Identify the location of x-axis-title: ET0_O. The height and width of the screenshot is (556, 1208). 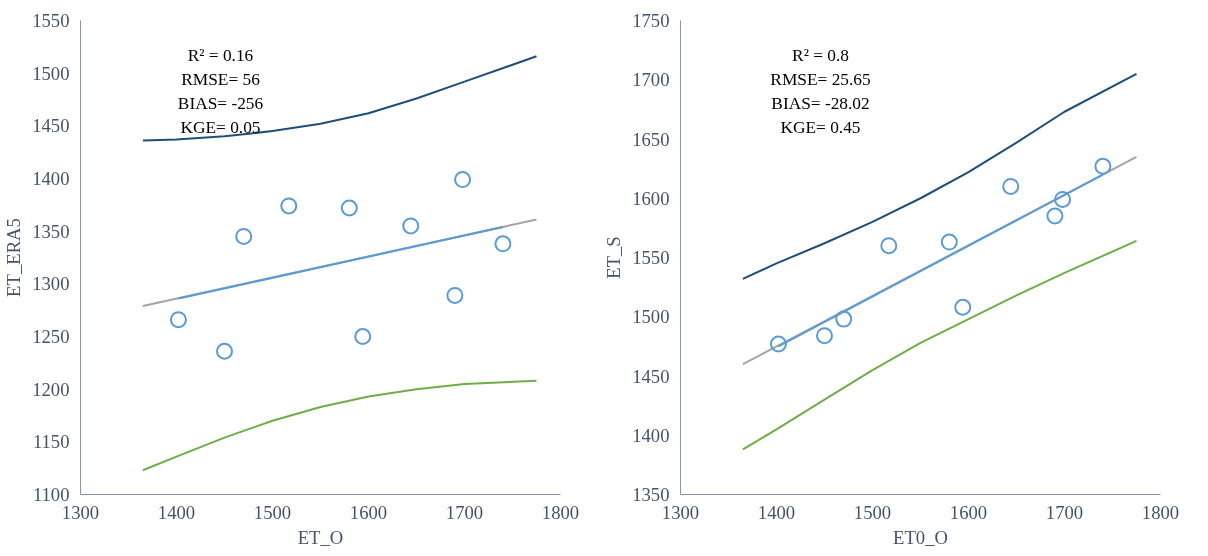
(920, 537).